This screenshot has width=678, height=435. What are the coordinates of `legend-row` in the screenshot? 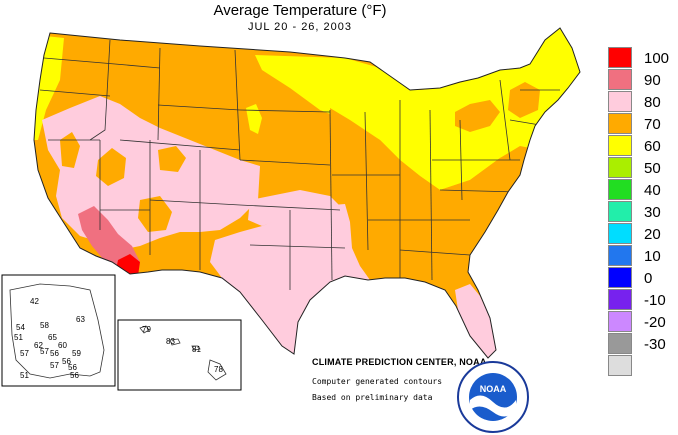 It's located at (643, 366).